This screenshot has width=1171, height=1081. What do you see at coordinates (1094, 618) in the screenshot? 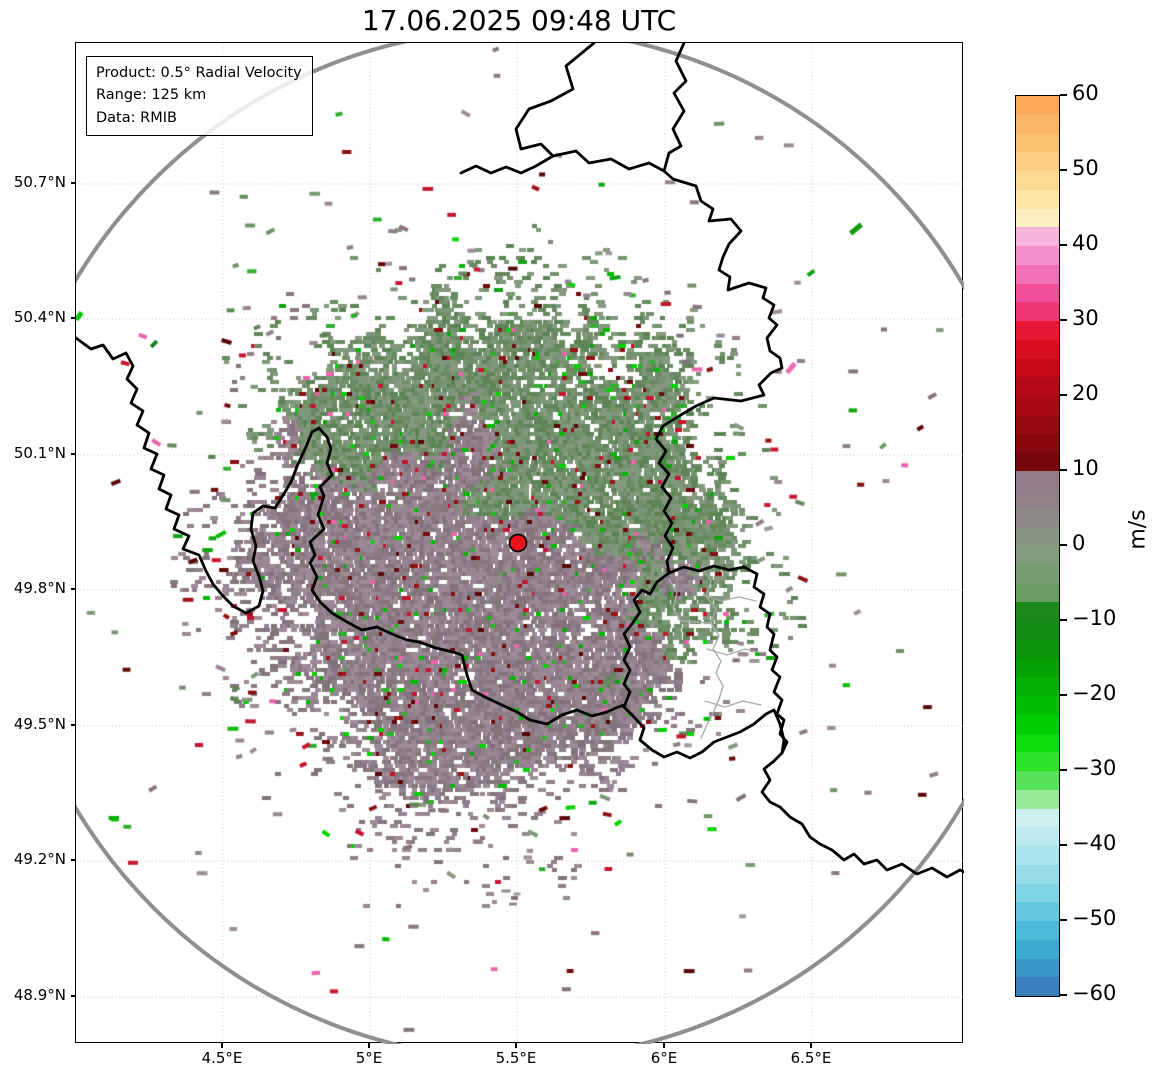
I see `colorbar-tick-label: −10` at bounding box center [1094, 618].